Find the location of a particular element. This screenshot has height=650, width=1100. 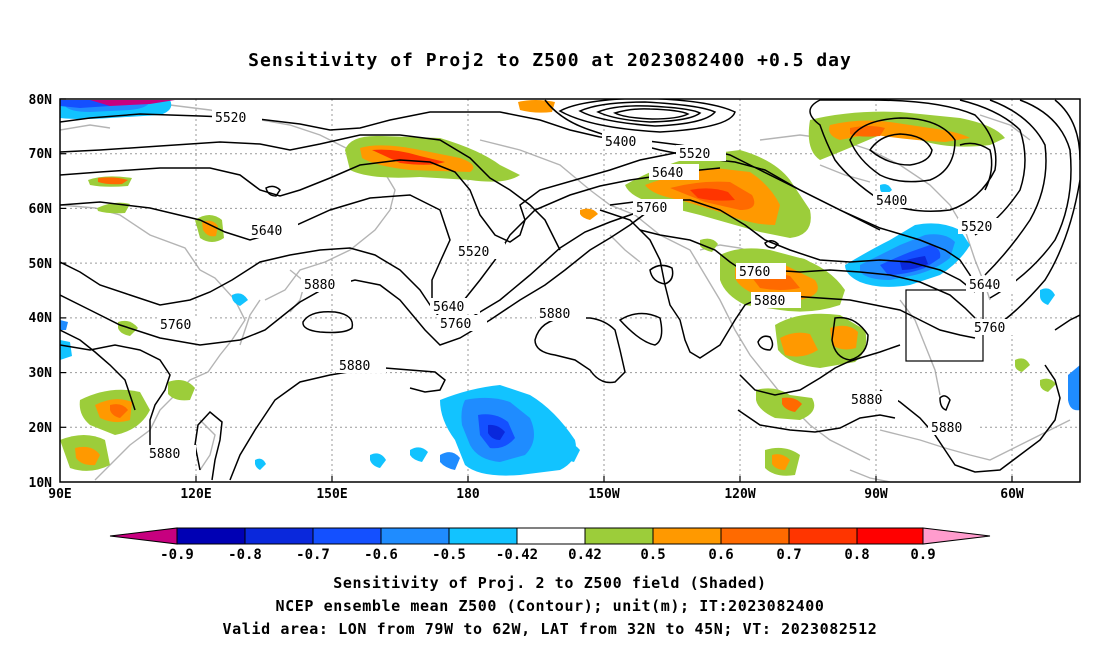

lat-label: 70N is located at coordinates (41, 154).